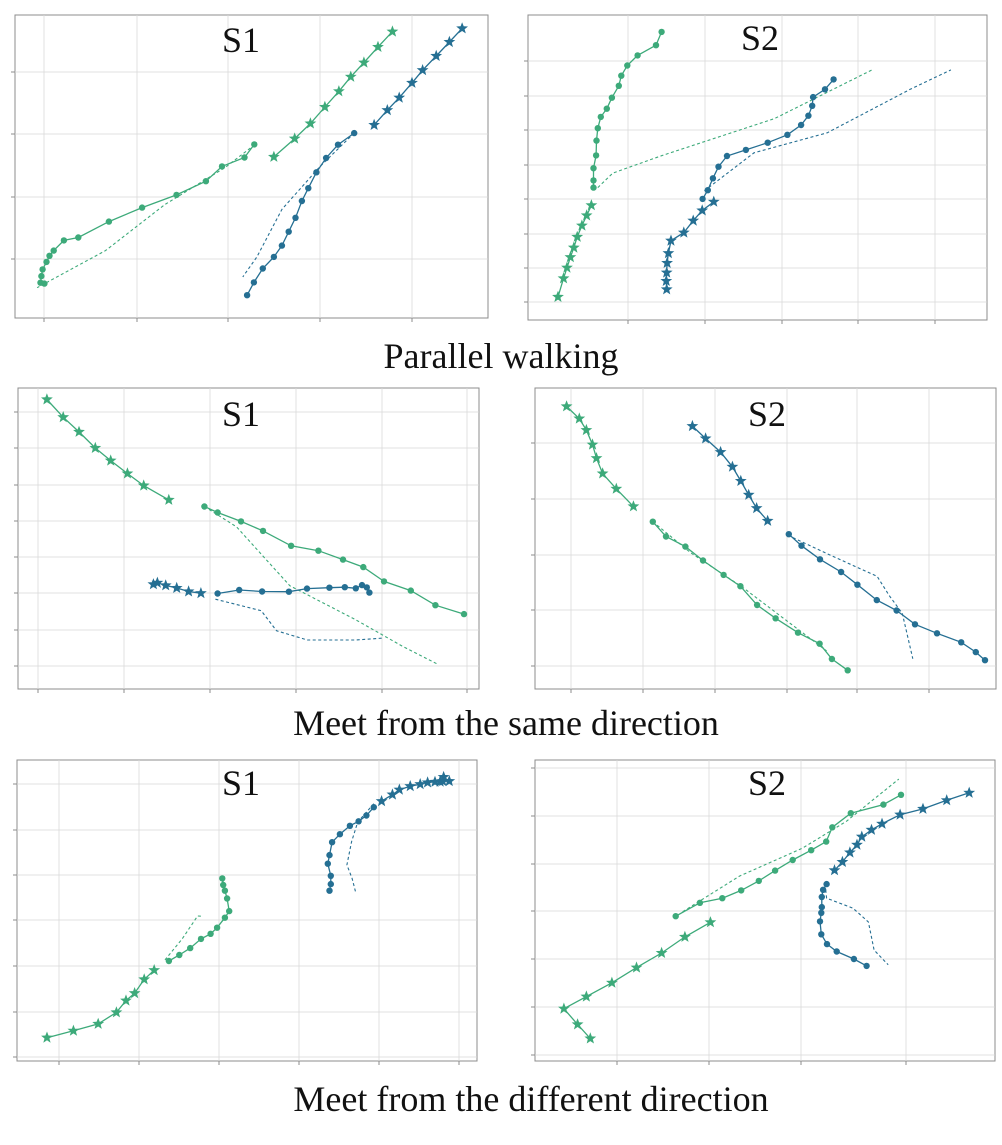 This screenshot has width=1002, height=1145. I want to click on panel-same-s2, so click(764, 540).